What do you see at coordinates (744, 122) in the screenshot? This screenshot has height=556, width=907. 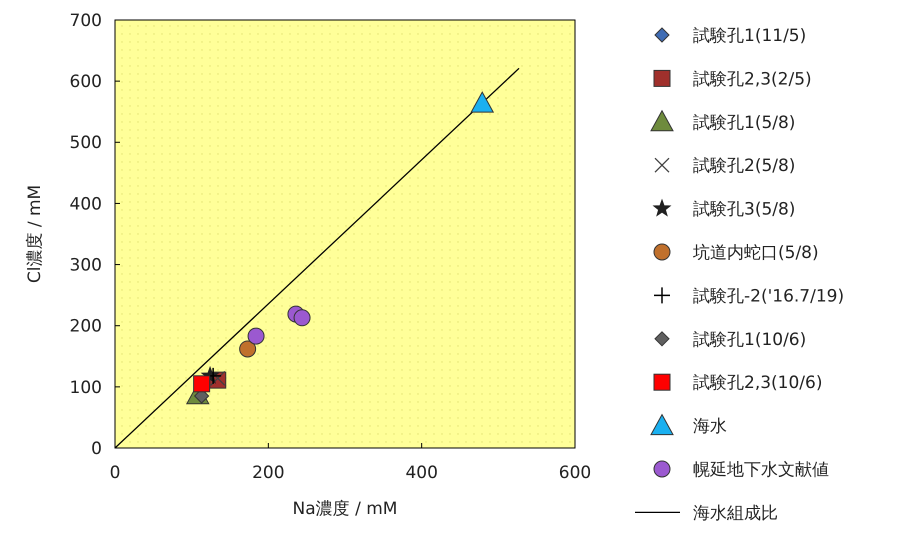 I see `legend-label: 試験孔1(5/8)` at bounding box center [744, 122].